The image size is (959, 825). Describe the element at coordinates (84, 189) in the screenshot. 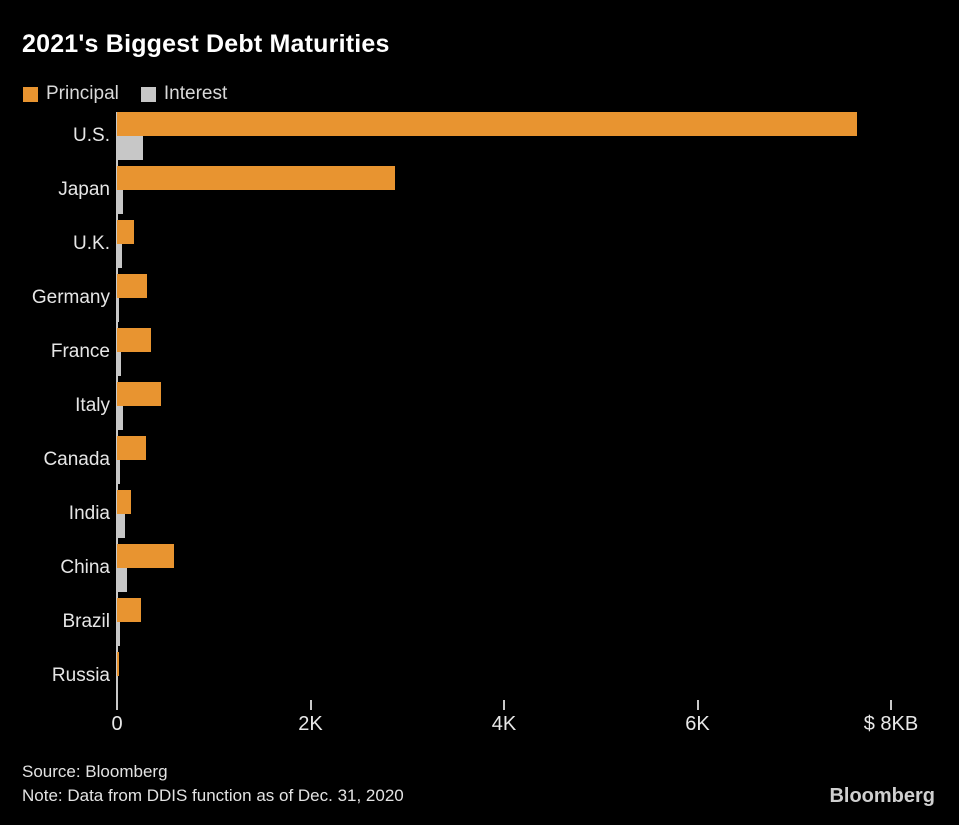

I see `category-label: Japan` at that location.